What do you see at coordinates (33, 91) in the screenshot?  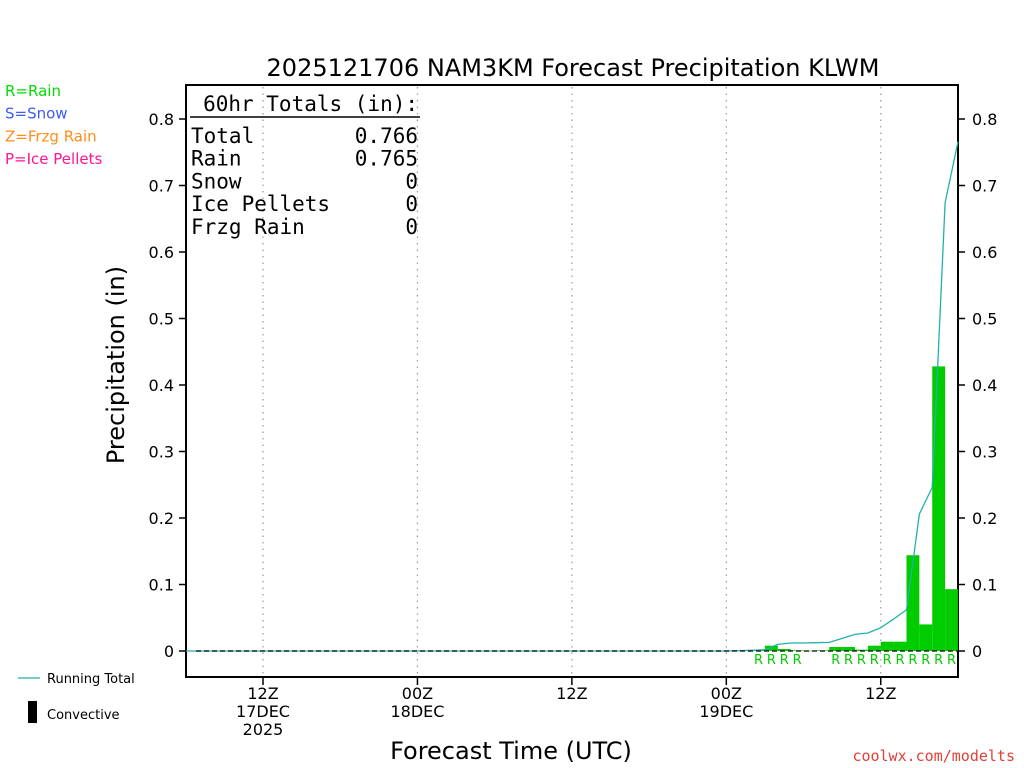 I see `ptype-legend-item: R=Rain` at bounding box center [33, 91].